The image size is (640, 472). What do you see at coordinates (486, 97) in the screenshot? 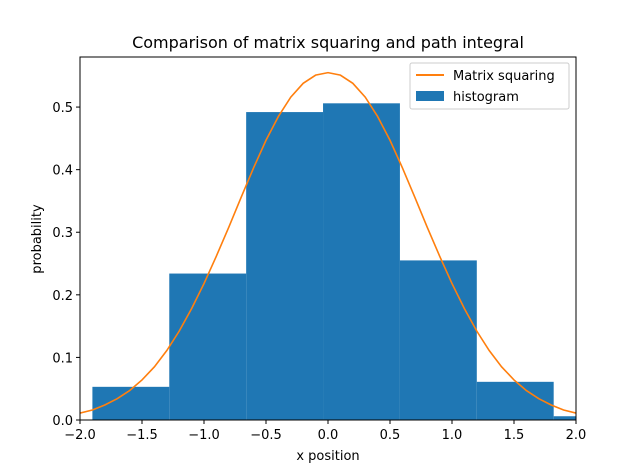
I see `legend-label-histogram: histogram` at bounding box center [486, 97].